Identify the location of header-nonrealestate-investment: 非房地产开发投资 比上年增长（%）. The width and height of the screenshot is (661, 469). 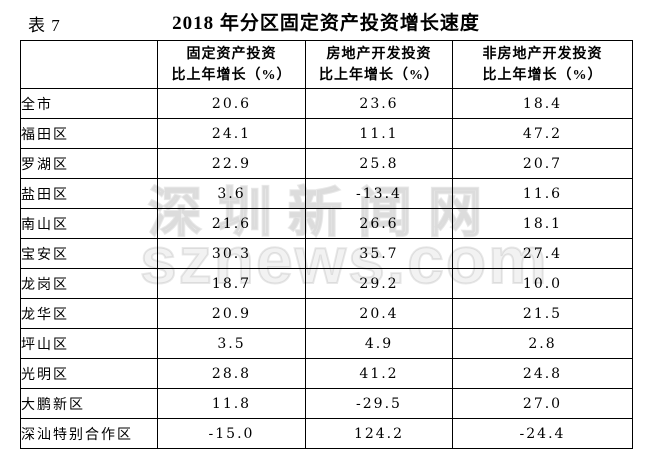
(542, 64).